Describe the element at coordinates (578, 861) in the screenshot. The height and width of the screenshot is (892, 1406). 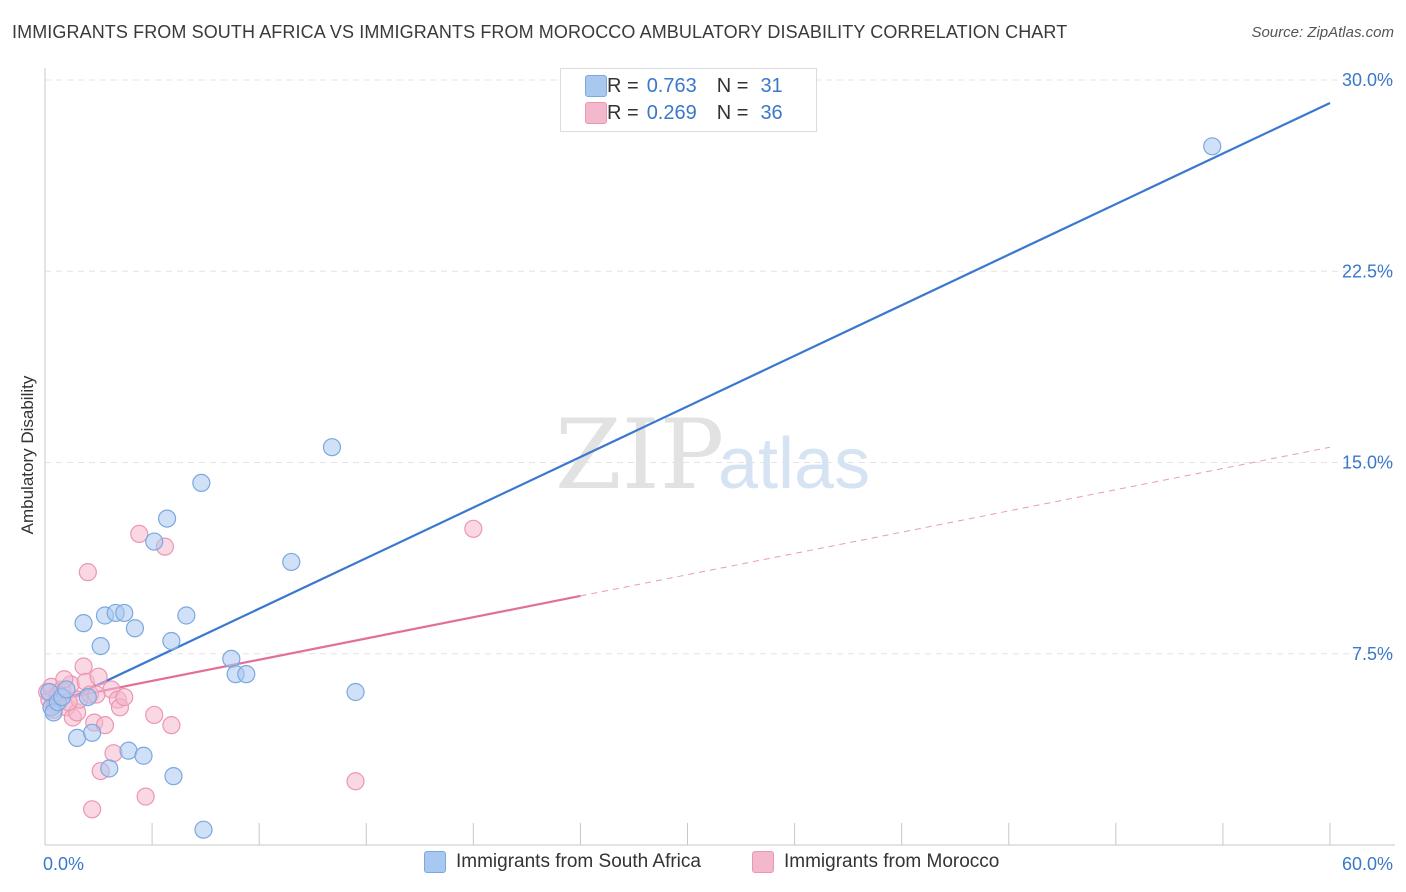
I see `legend-label-south-africa: Immigrants from South Africa` at that location.